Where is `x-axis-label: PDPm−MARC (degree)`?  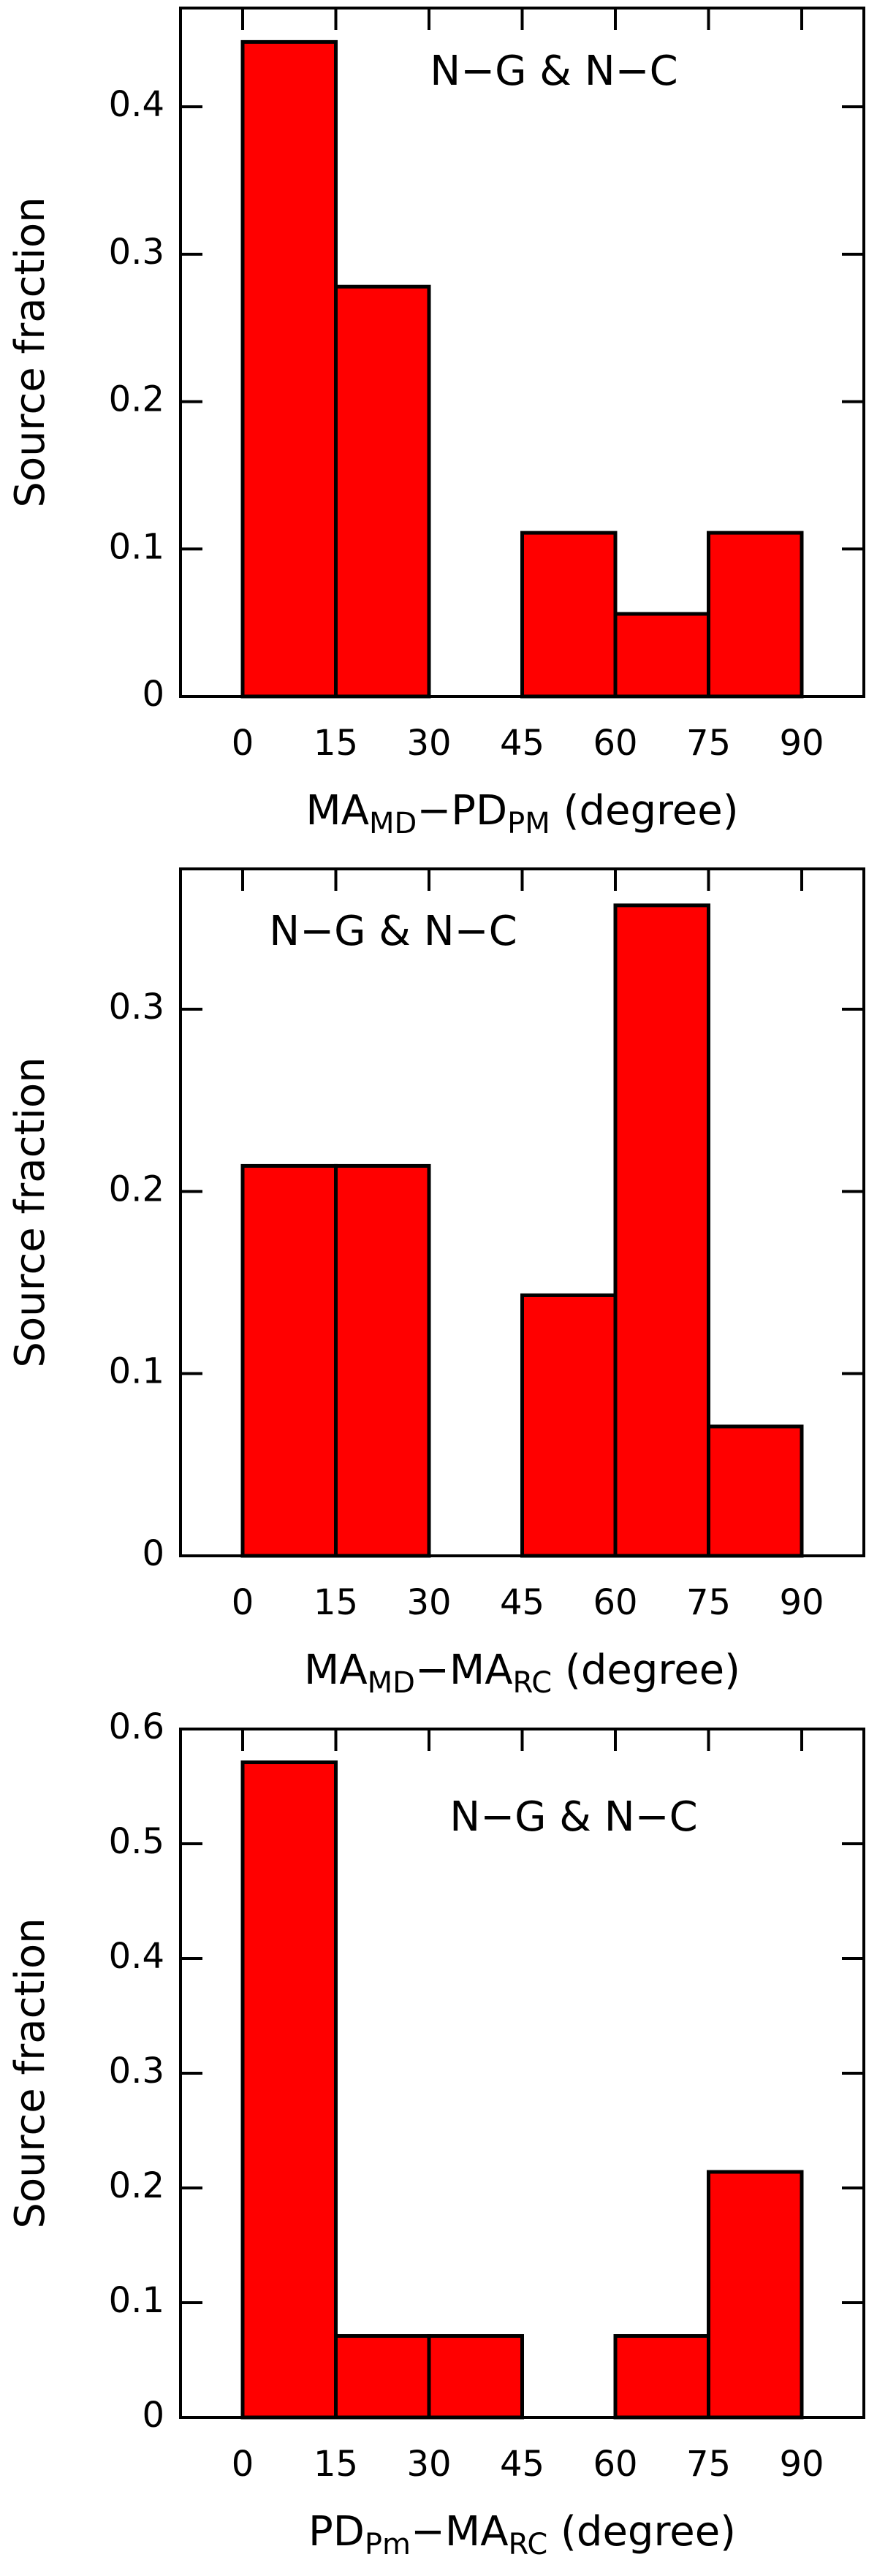 x-axis-label: PDPm−MARC (degree) is located at coordinates (522, 2534).